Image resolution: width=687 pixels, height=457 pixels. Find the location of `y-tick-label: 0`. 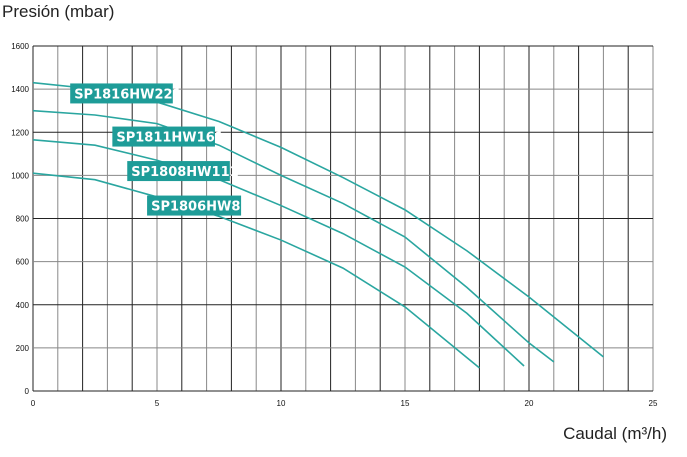

y-tick-label: 0 is located at coordinates (27, 391).